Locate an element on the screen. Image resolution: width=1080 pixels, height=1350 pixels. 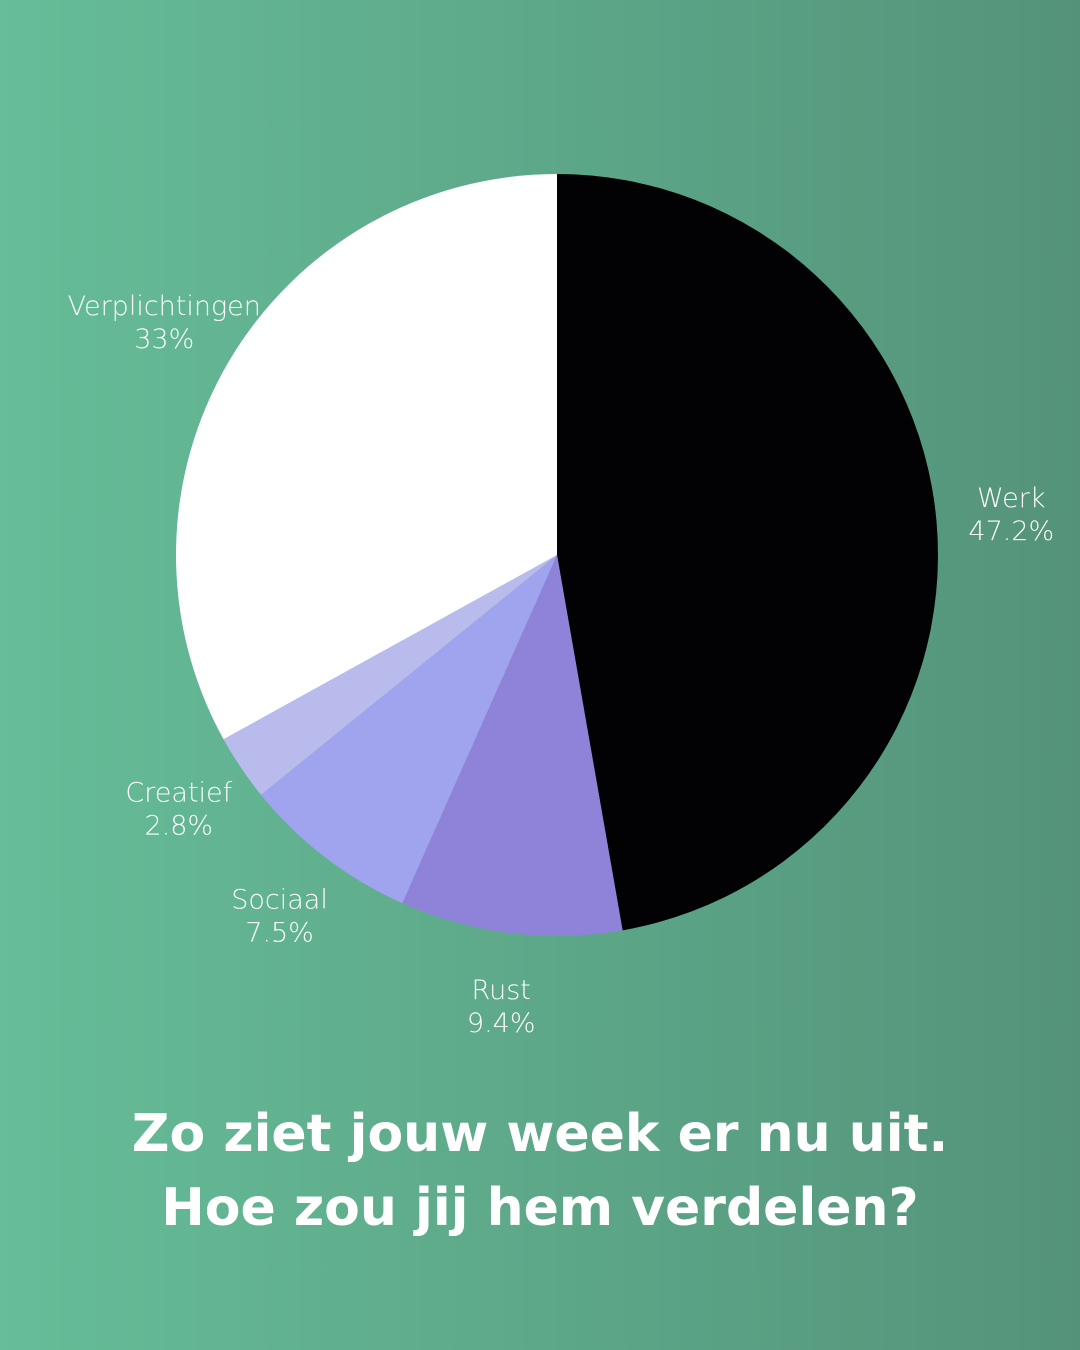
slice-value-label: 7.5% is located at coordinates (279, 932).